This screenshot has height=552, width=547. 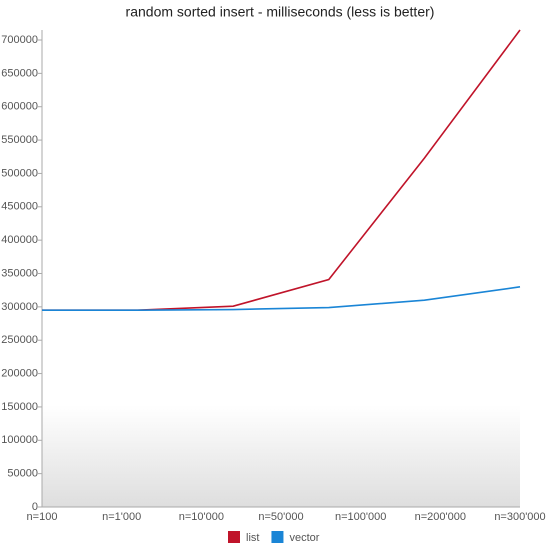 What do you see at coordinates (35, 507) in the screenshot?
I see `y-tick-label: 0` at bounding box center [35, 507].